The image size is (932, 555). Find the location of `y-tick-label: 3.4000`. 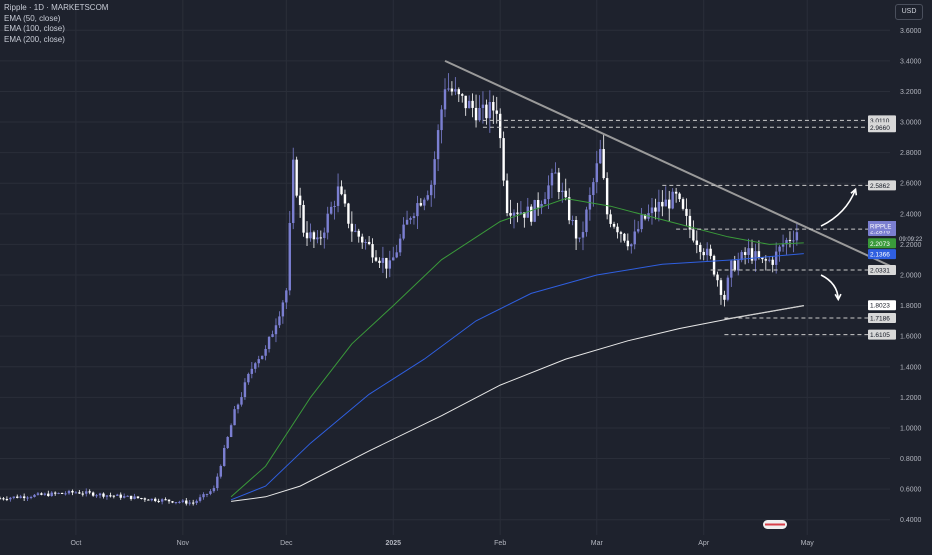

y-tick-label: 3.4000 is located at coordinates (911, 61).